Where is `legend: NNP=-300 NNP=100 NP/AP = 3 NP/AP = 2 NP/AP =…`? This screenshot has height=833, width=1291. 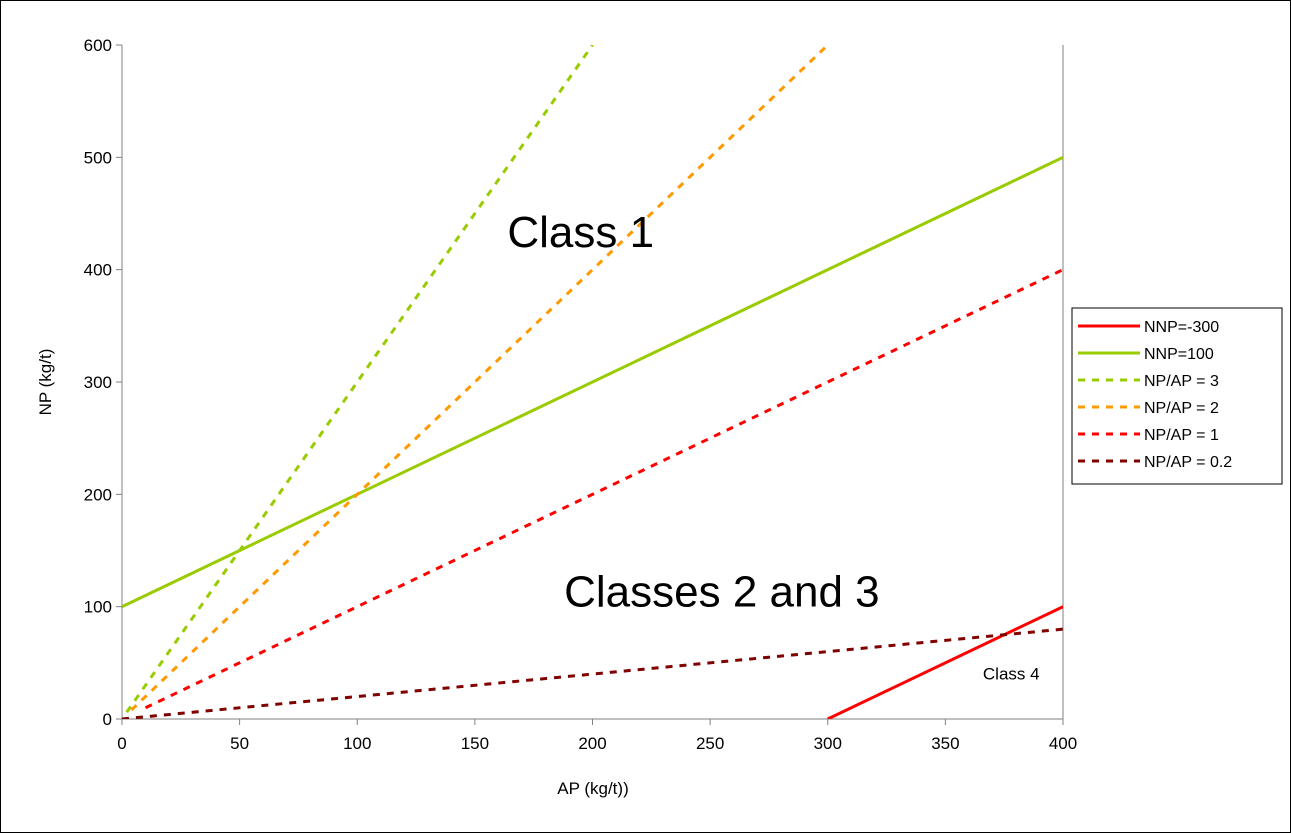 legend: NNP=-300 NNP=100 NP/AP = 3 NP/AP = 2 NP/AP =… is located at coordinates (1177, 396).